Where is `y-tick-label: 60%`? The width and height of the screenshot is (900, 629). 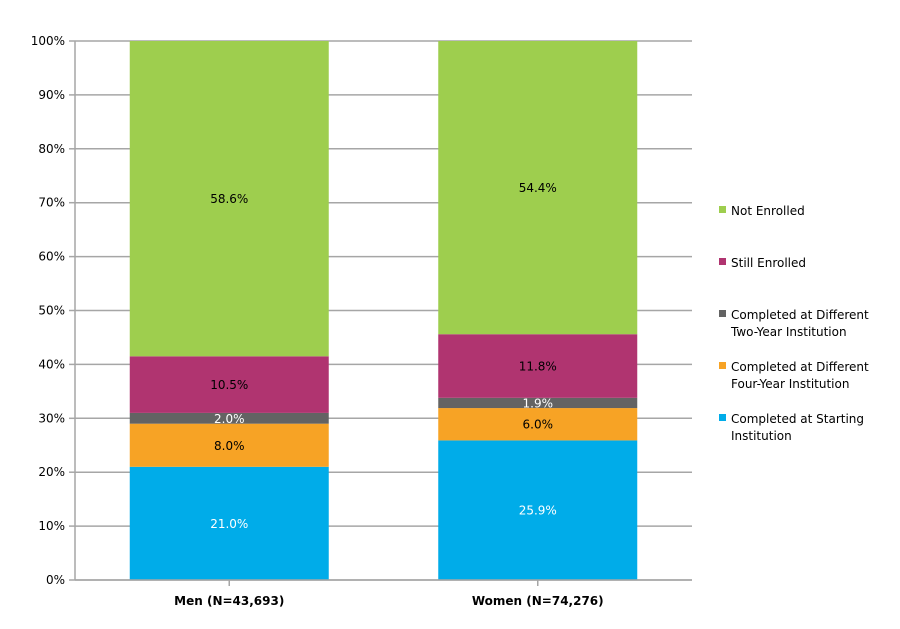
y-tick-label: 60% is located at coordinates (51, 257).